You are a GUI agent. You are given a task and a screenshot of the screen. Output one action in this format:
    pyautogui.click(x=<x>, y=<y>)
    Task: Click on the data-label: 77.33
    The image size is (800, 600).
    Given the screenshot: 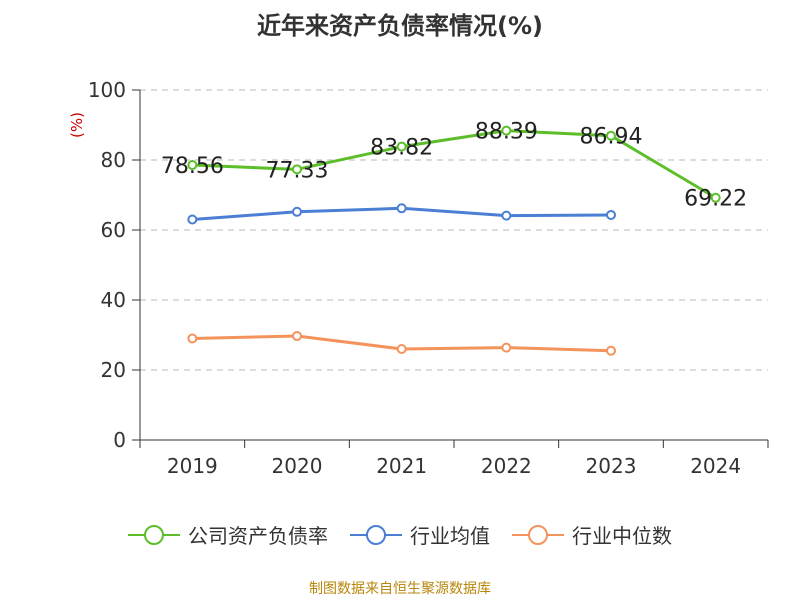 What is the action you would take?
    pyautogui.click(x=297, y=170)
    